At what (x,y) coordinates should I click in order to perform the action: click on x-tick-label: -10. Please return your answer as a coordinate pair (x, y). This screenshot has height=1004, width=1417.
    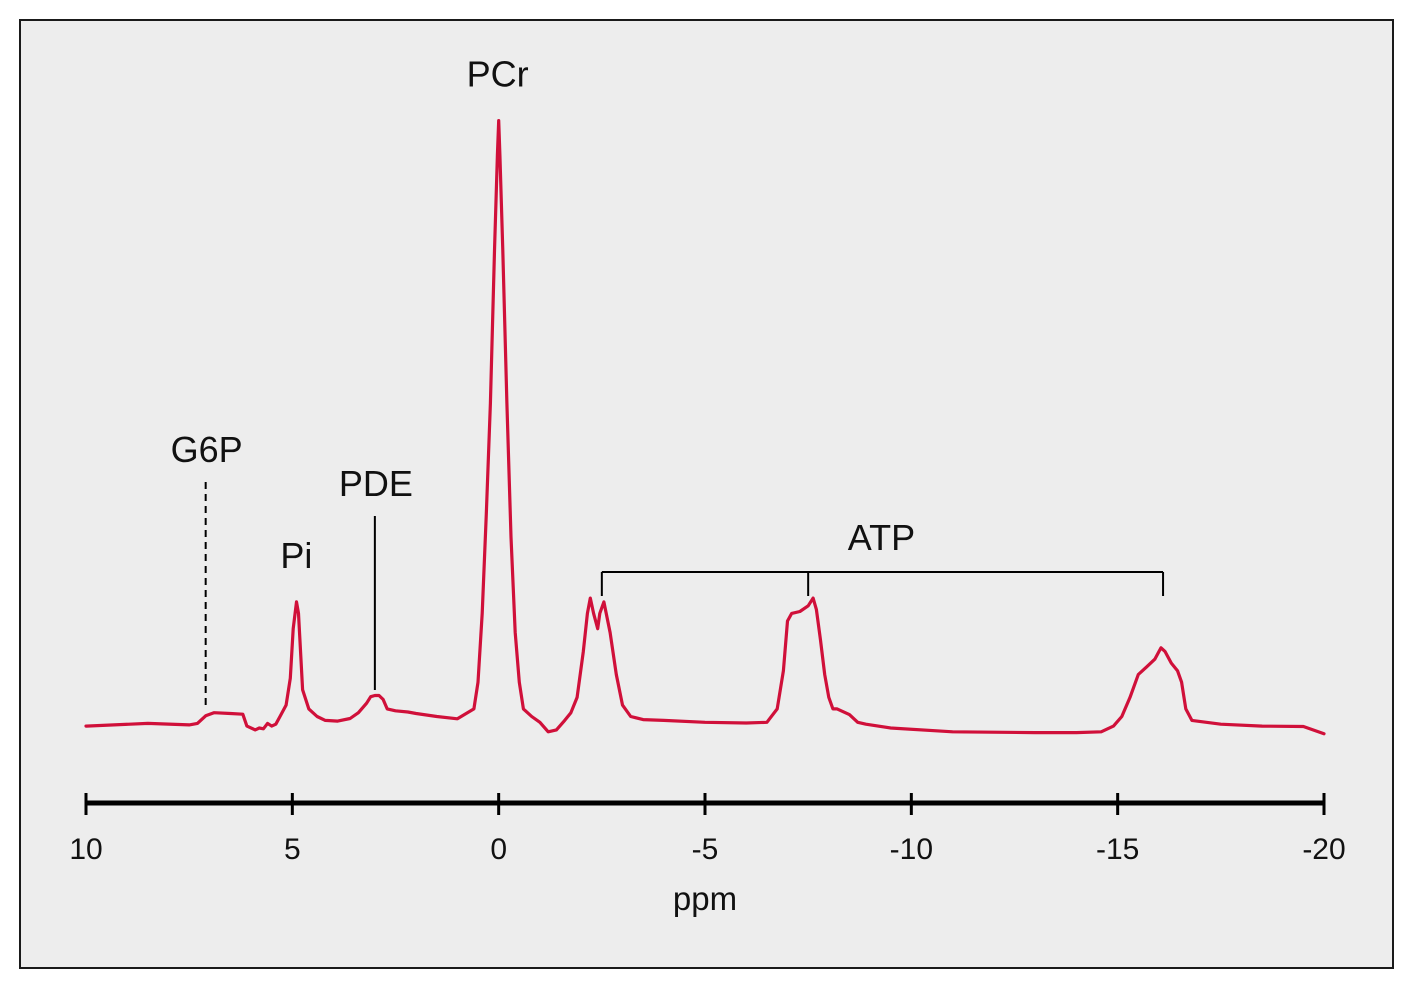
    Looking at the image, I should click on (911, 849).